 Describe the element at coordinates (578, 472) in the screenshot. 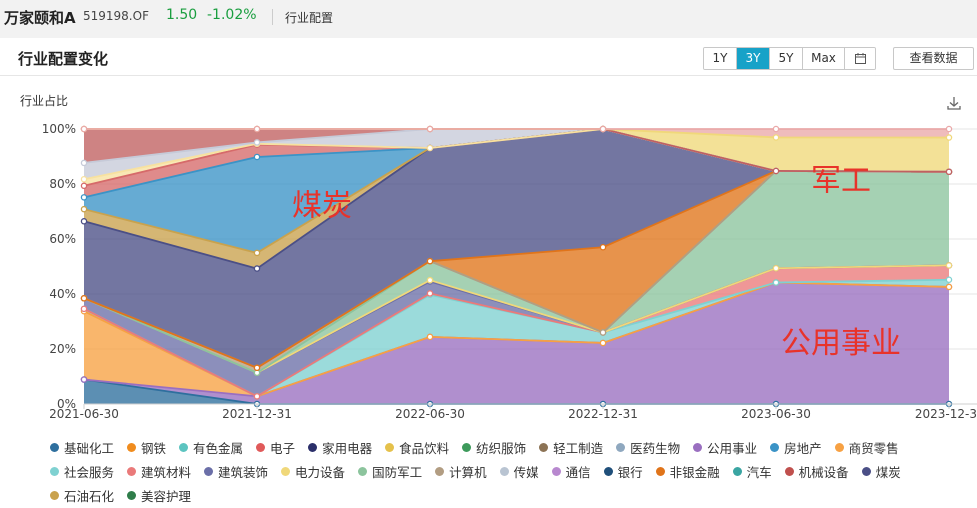

I see `legend-label: 通信` at that location.